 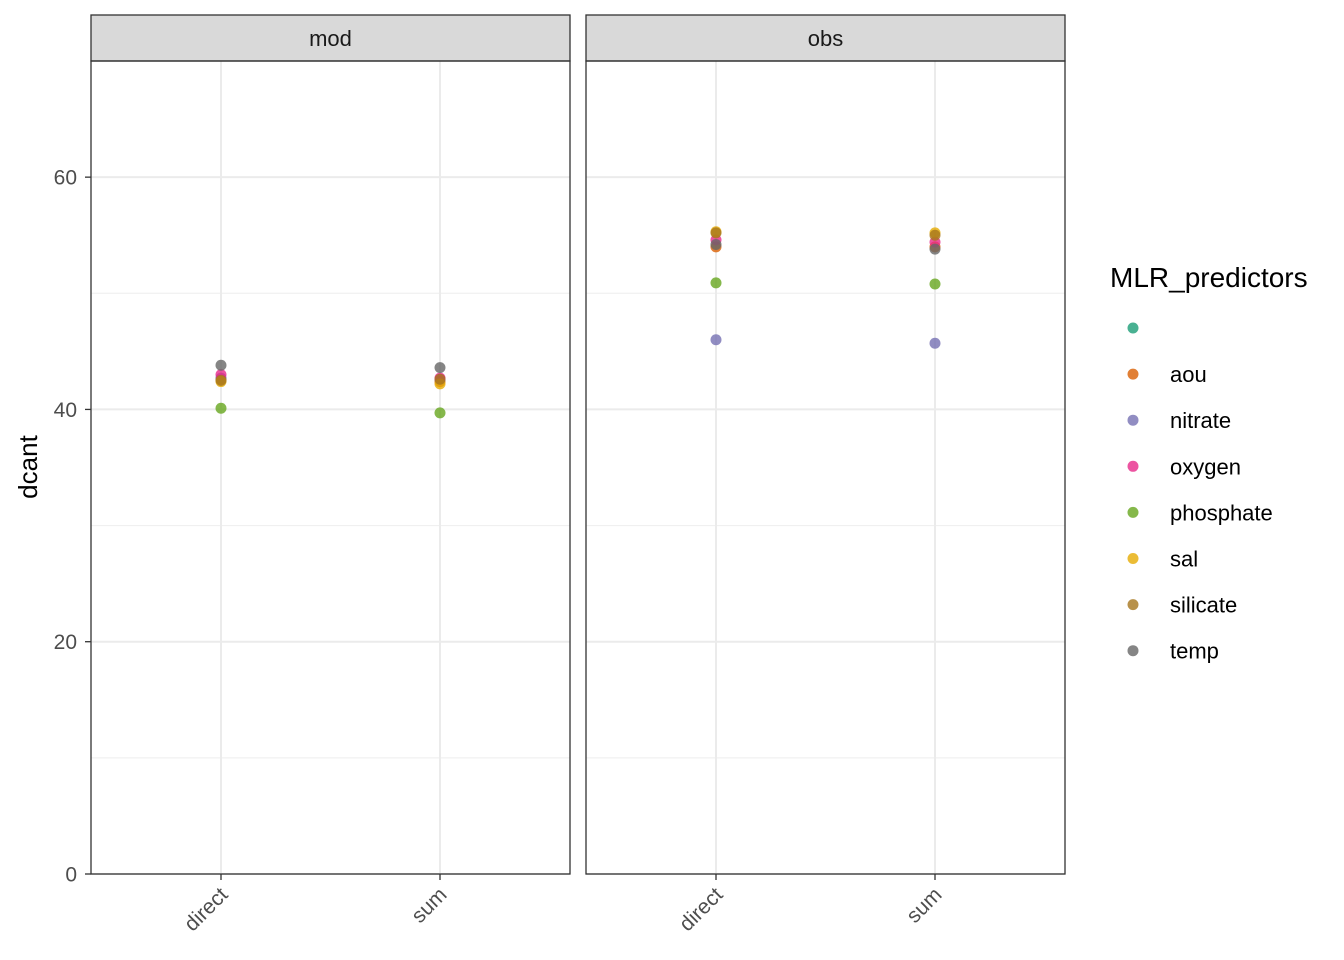 I want to click on legend-item: aou, so click(x=1167, y=374).